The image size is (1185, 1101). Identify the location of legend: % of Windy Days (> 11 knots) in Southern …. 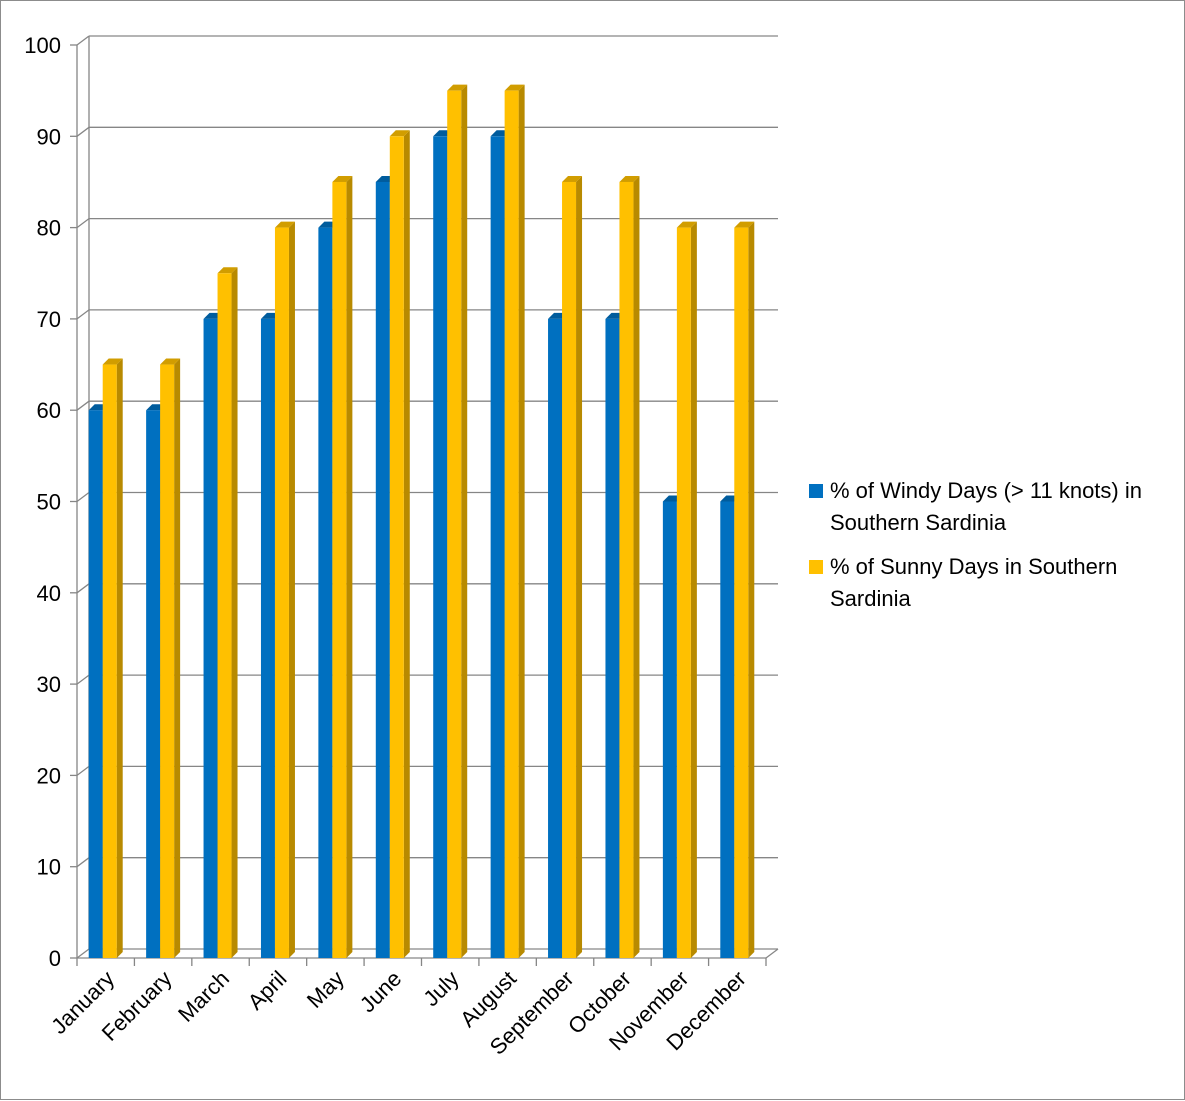
(975, 544).